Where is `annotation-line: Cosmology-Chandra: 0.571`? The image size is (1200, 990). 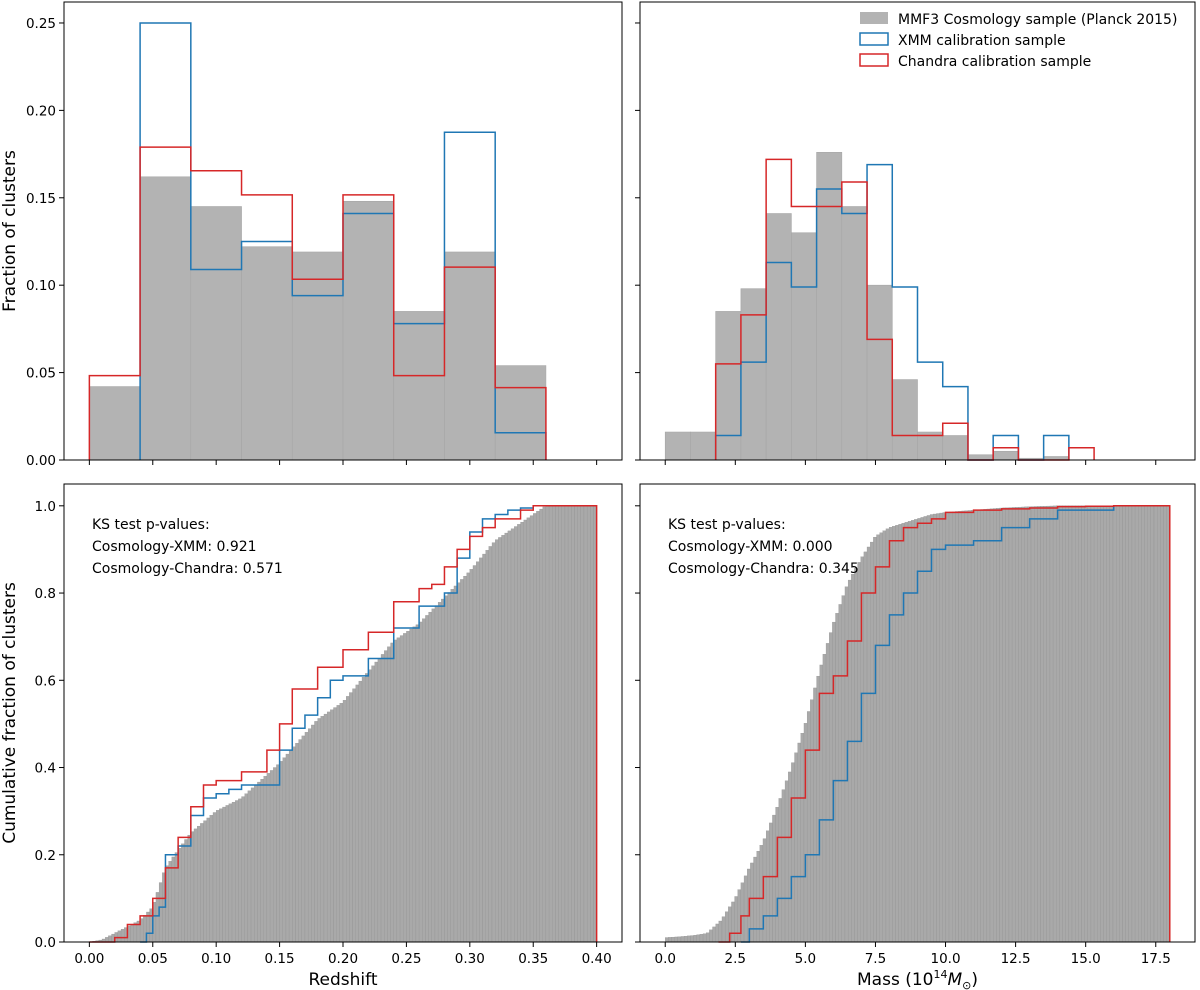 annotation-line: Cosmology-Chandra: 0.571 is located at coordinates (187, 569).